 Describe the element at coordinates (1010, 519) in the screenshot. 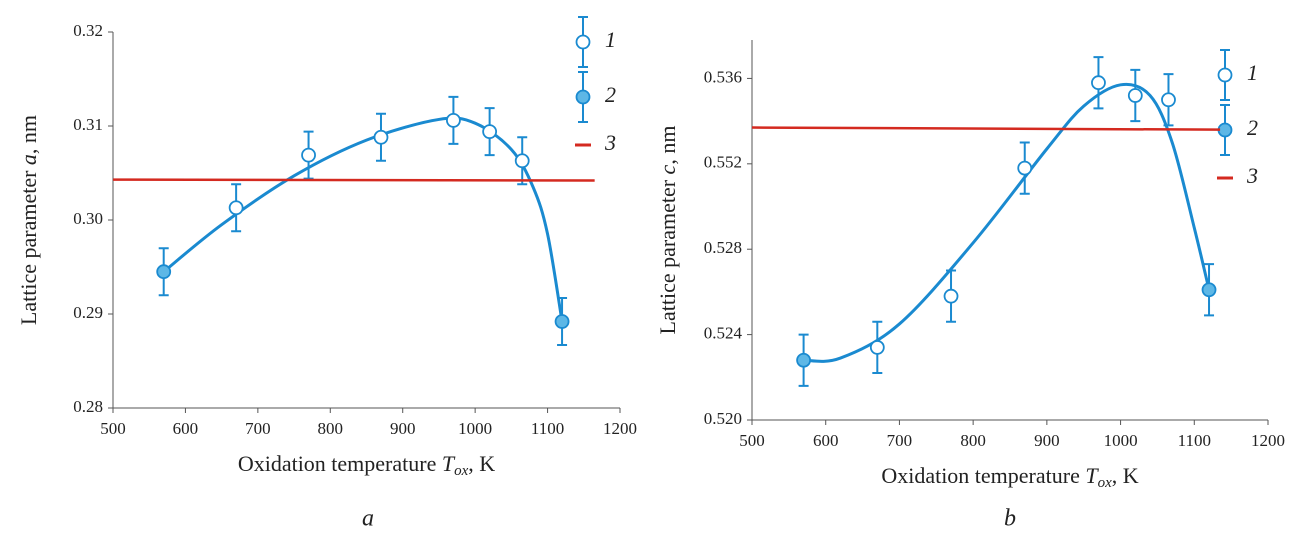

I see `caption: b` at that location.